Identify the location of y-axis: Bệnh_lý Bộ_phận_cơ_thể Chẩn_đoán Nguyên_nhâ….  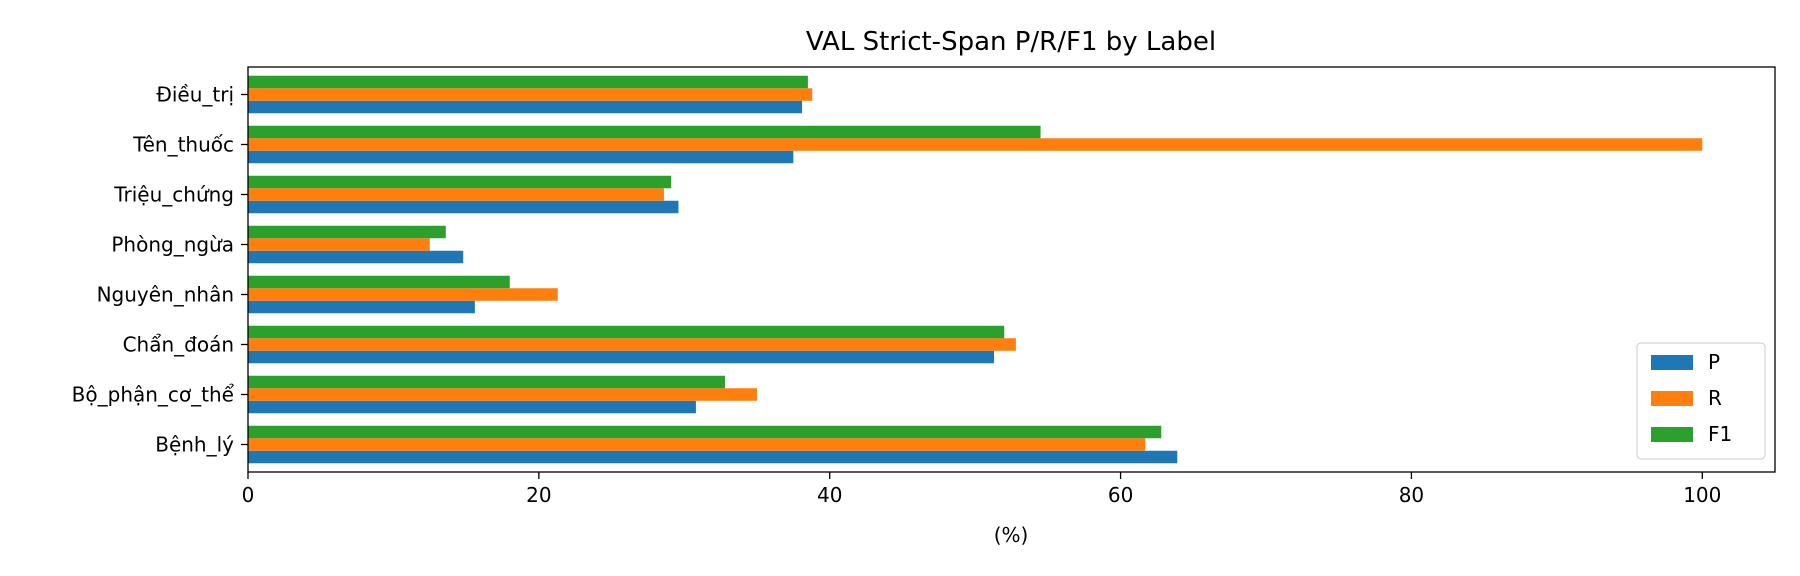
(160, 270).